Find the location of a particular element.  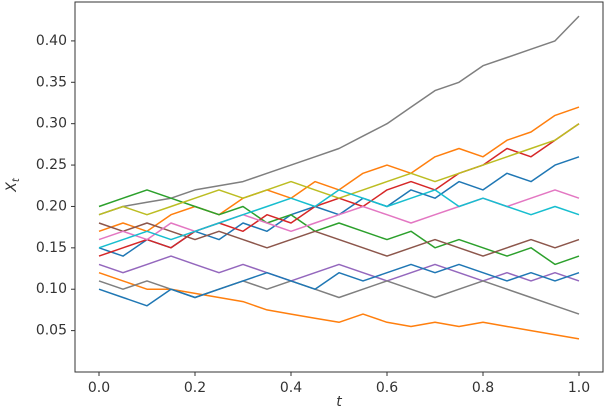

x-tick-label: 0.0 is located at coordinates (99, 388).